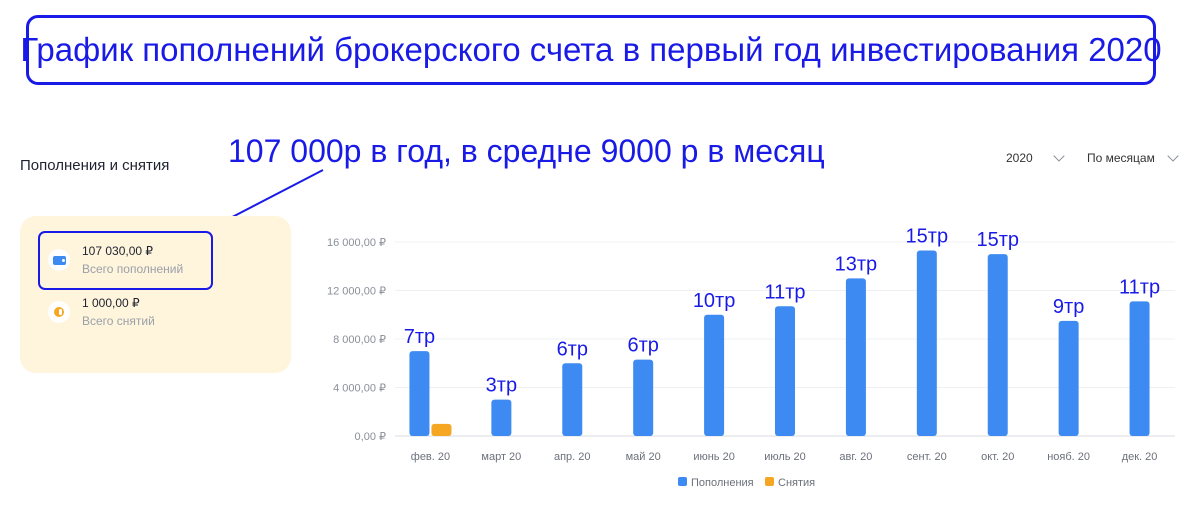  I want to click on highlight-box, so click(125, 260).